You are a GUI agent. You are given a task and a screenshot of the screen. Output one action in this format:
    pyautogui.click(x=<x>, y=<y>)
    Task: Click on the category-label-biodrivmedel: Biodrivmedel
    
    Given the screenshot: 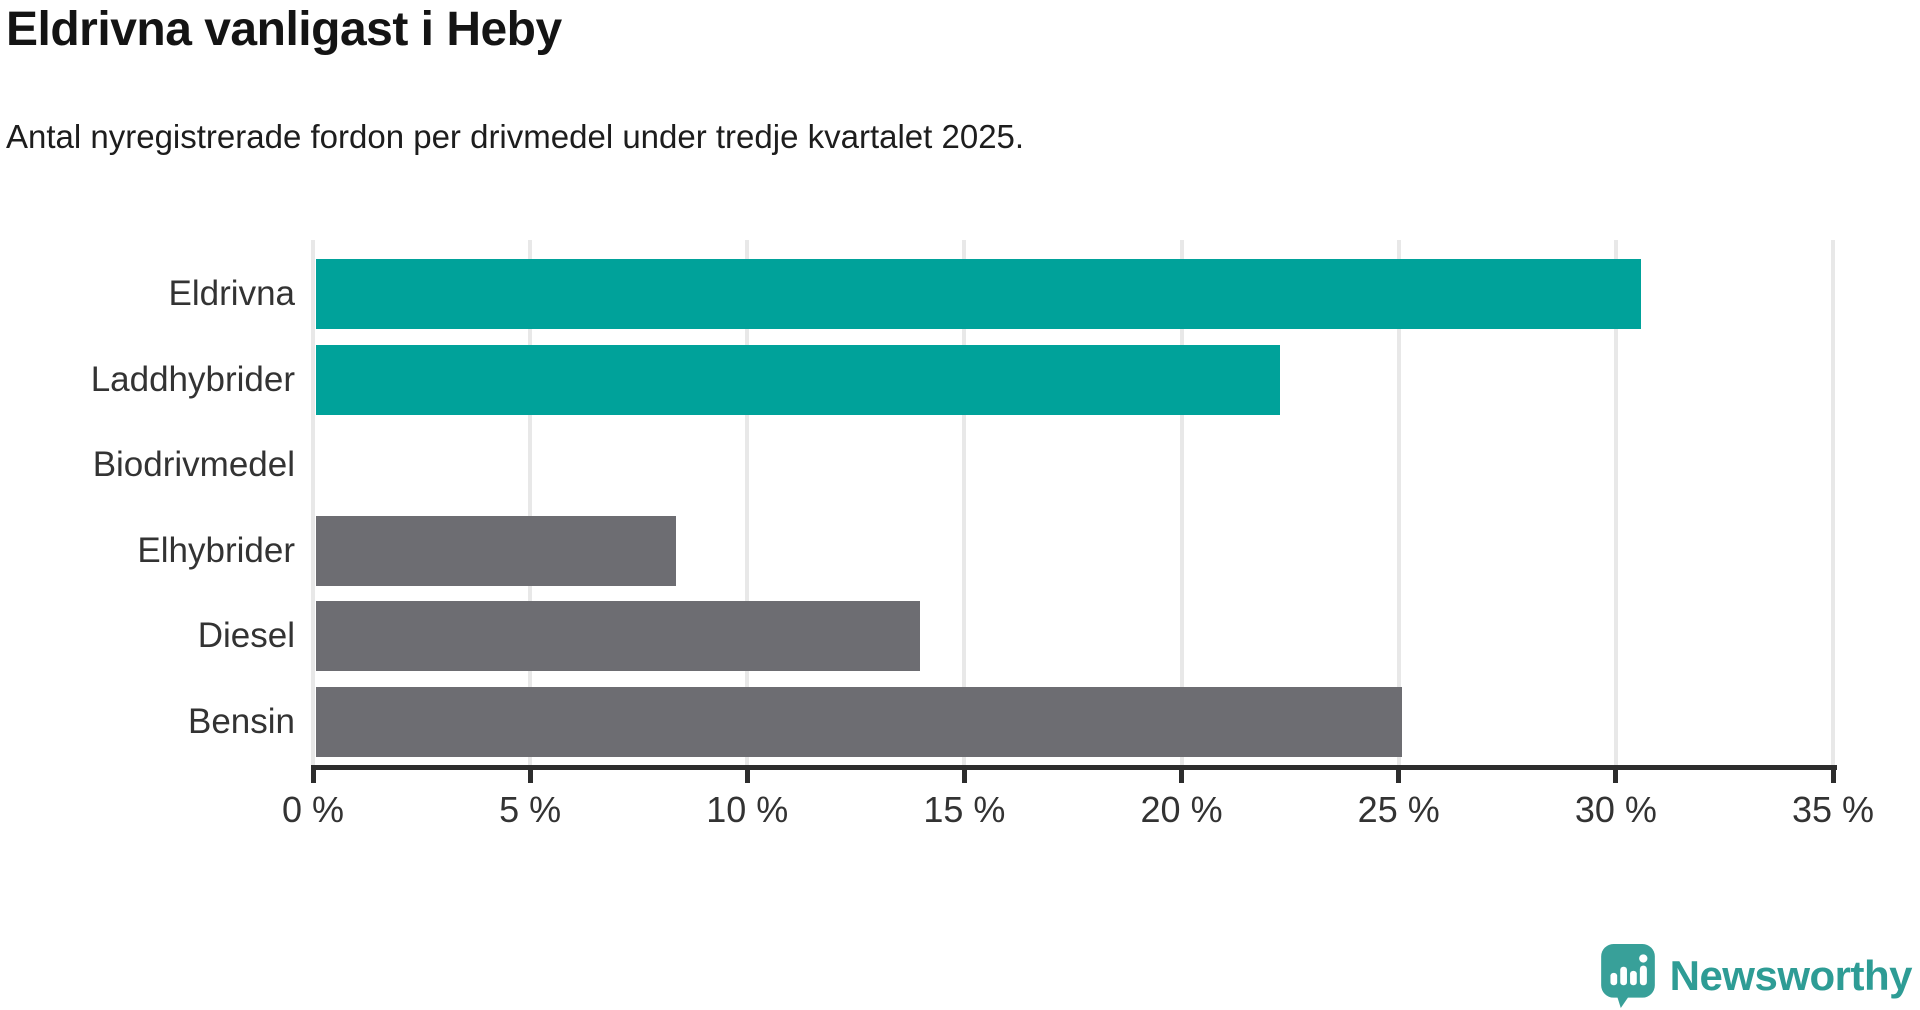 What is the action you would take?
    pyautogui.click(x=193, y=465)
    